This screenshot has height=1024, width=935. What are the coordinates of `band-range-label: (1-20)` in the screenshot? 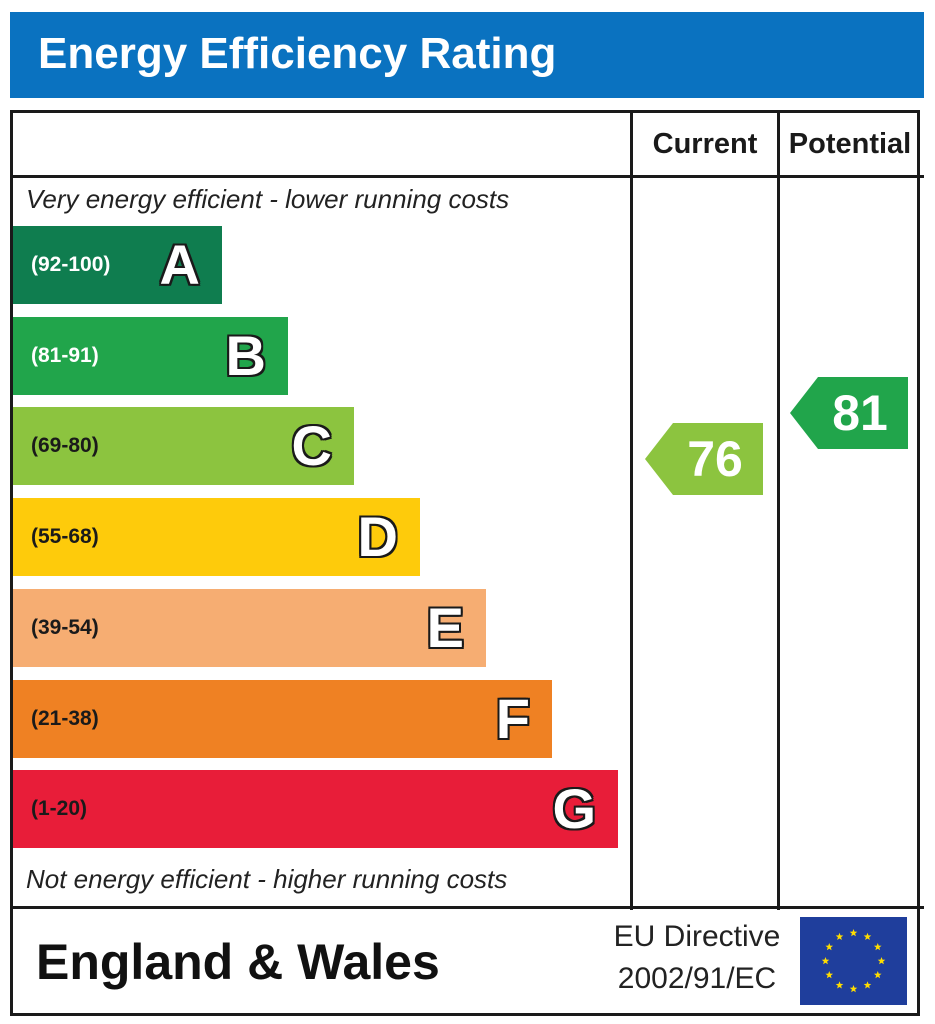 It's located at (59, 809).